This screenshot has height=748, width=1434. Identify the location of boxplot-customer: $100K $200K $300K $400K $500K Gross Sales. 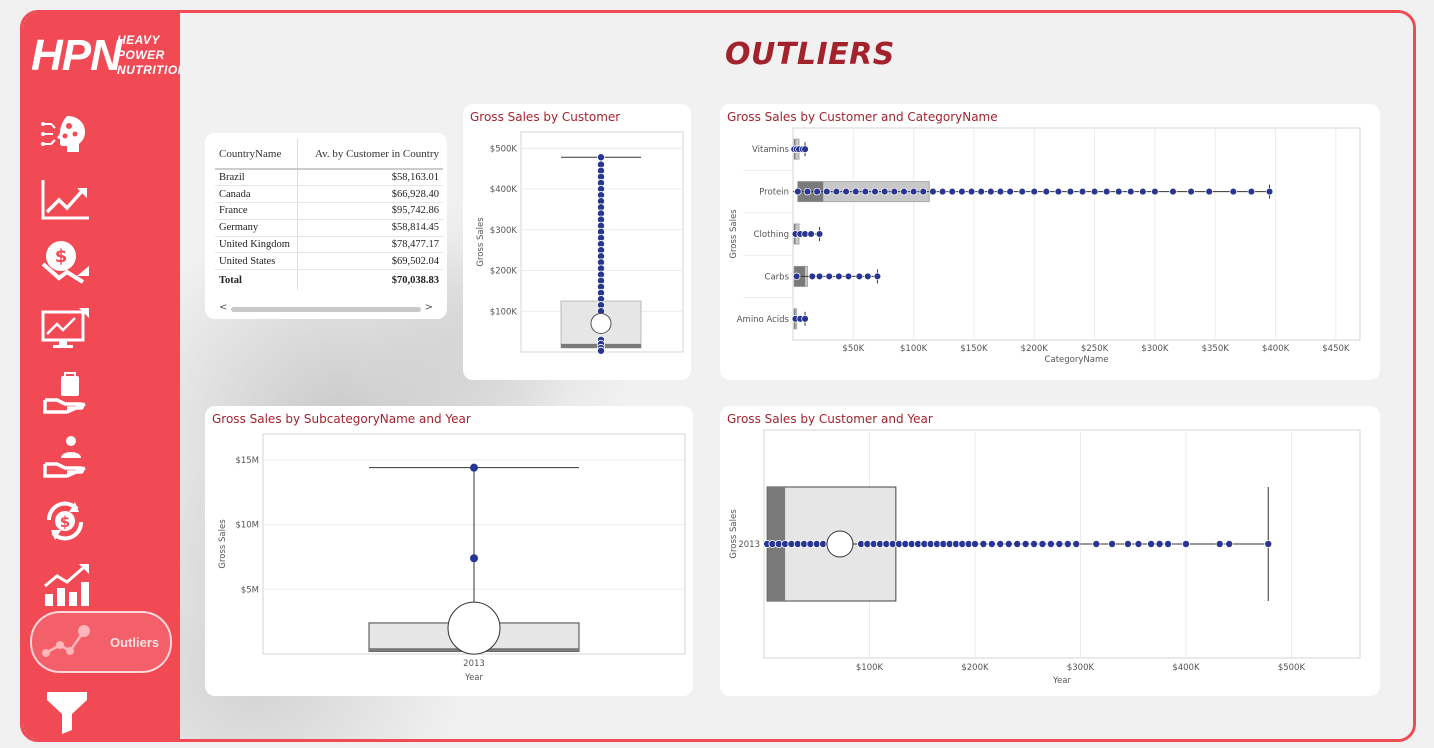
(577, 242).